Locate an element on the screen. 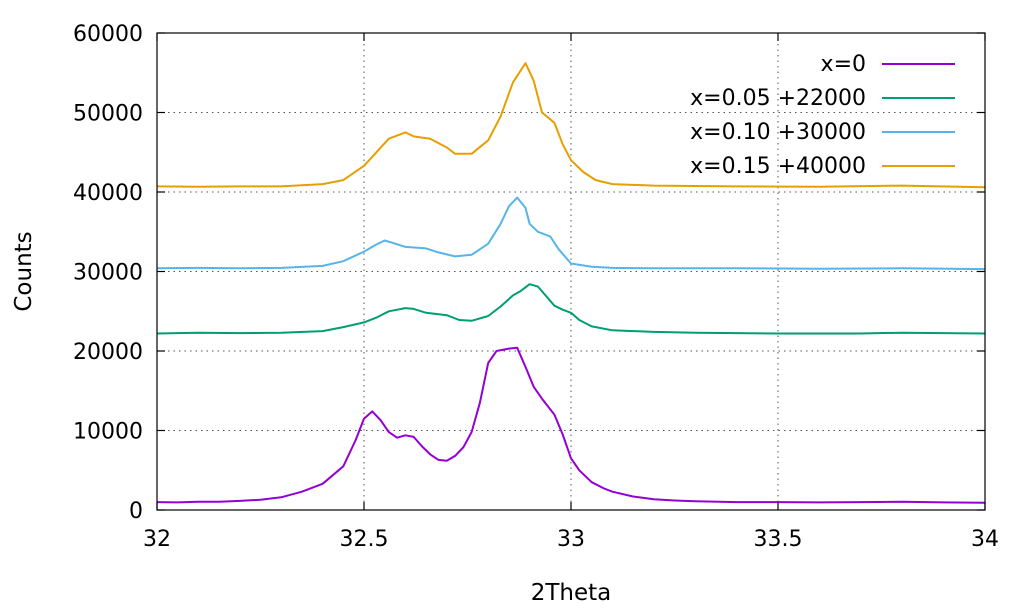  y-tick-label: 30000 is located at coordinates (108, 273).